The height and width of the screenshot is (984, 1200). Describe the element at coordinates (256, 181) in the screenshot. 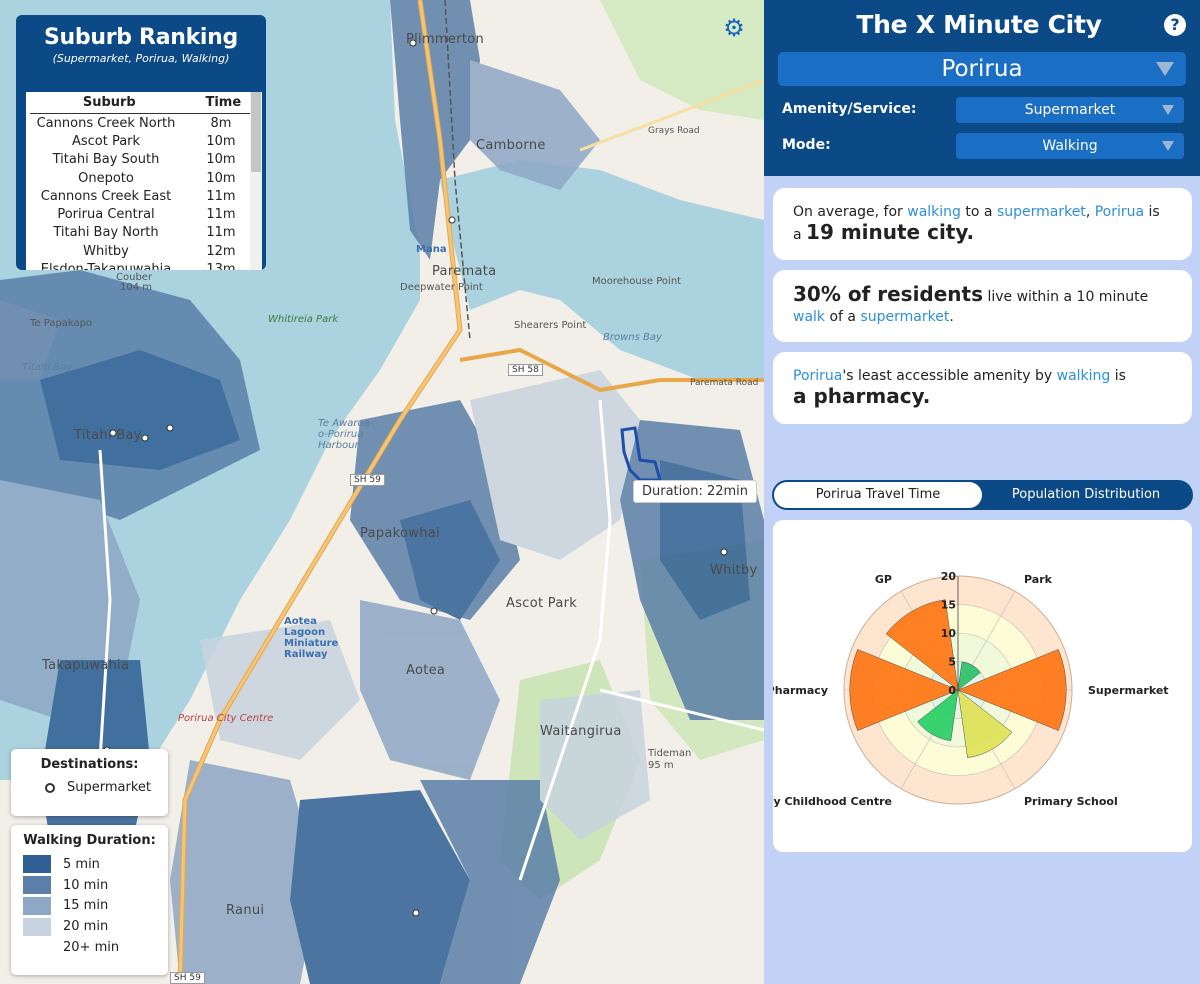

I see `ranking-scrollbar` at that location.